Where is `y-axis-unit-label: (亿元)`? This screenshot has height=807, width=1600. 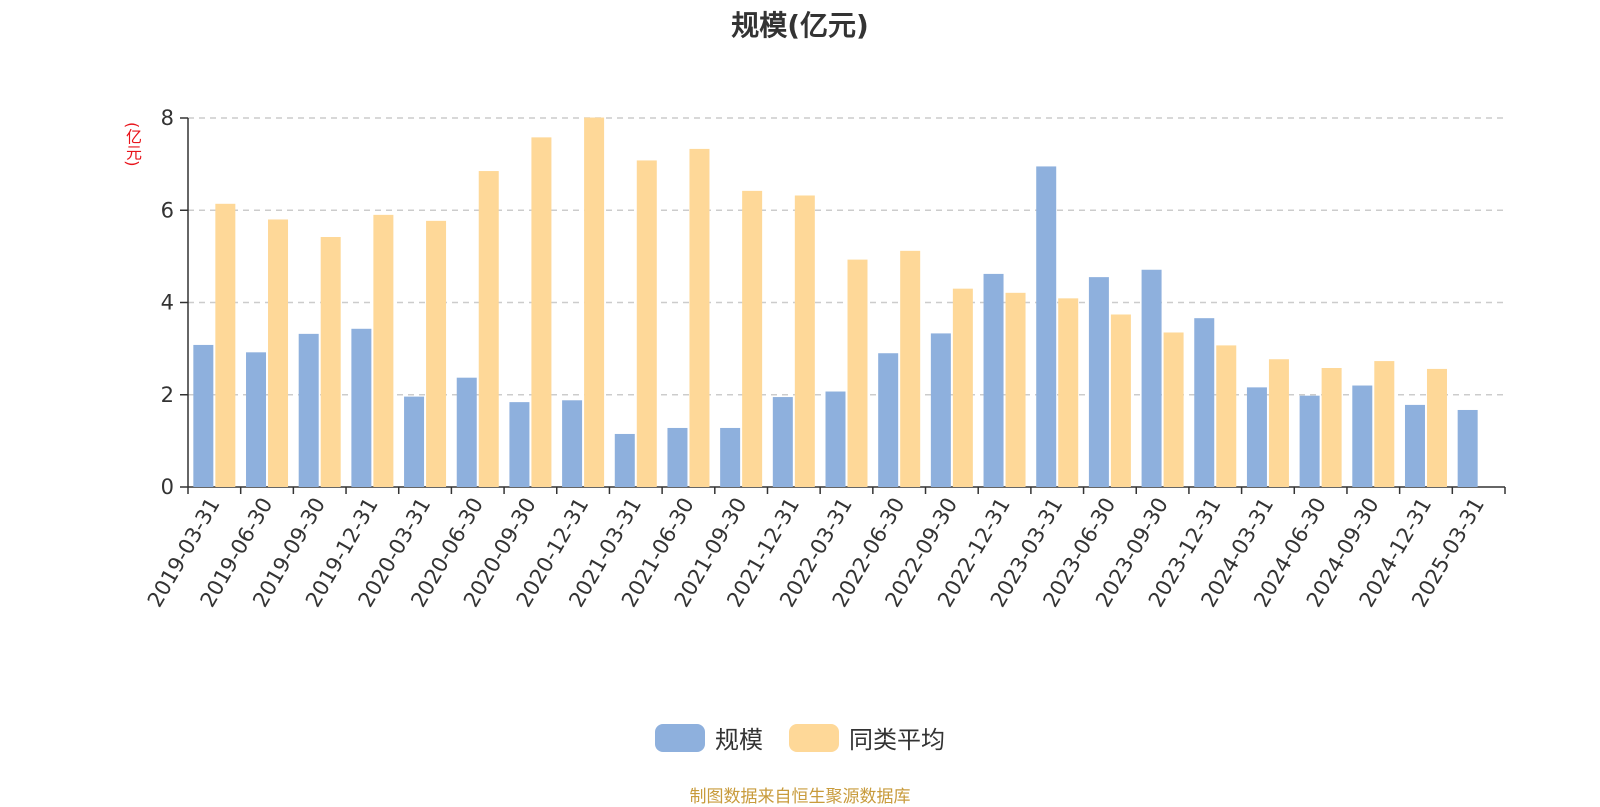
y-axis-unit-label: (亿元) is located at coordinates (132, 144).